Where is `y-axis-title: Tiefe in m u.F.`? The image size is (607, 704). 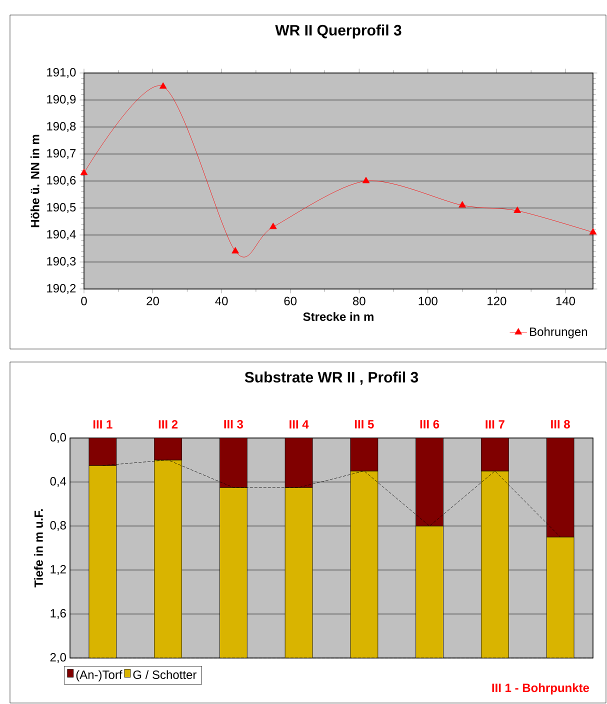 y-axis-title: Tiefe in m u.F. is located at coordinates (38, 548).